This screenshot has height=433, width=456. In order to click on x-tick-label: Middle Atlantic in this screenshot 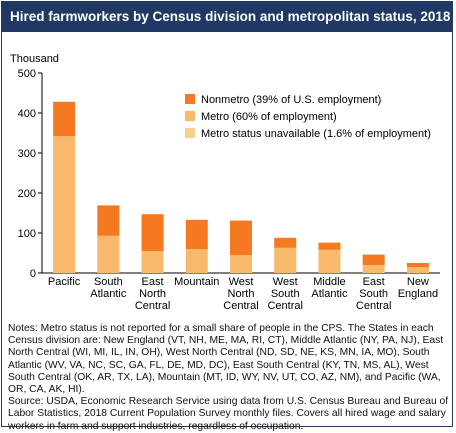, I will do `click(329, 288)`.